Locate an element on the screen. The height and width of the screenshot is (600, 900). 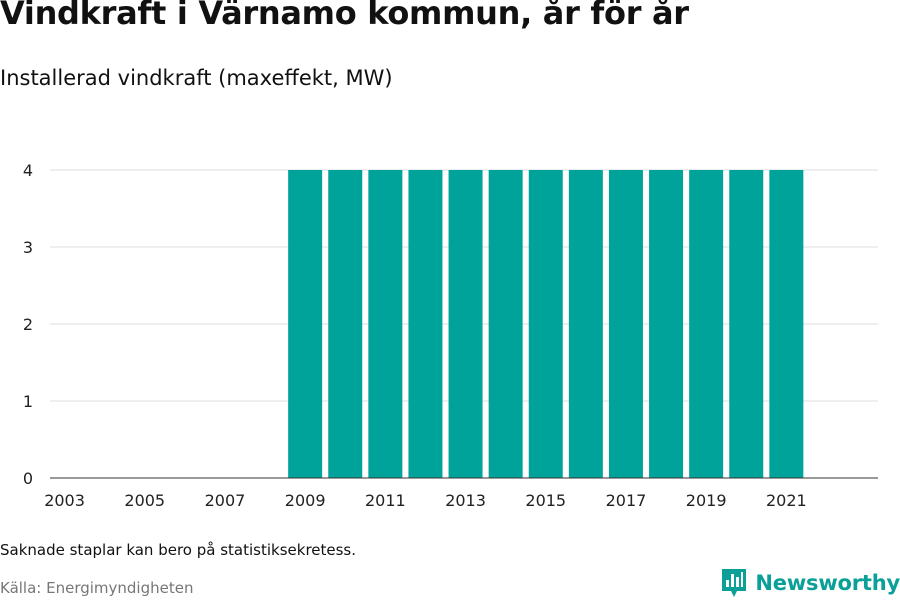
x-tick-label: 2017 is located at coordinates (626, 500).